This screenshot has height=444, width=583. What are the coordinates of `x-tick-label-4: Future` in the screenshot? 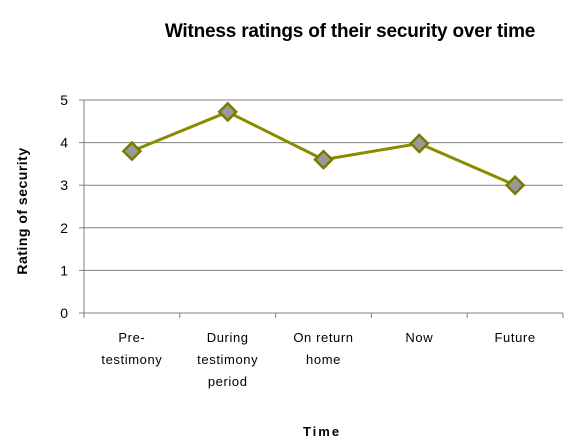 It's located at (515, 337).